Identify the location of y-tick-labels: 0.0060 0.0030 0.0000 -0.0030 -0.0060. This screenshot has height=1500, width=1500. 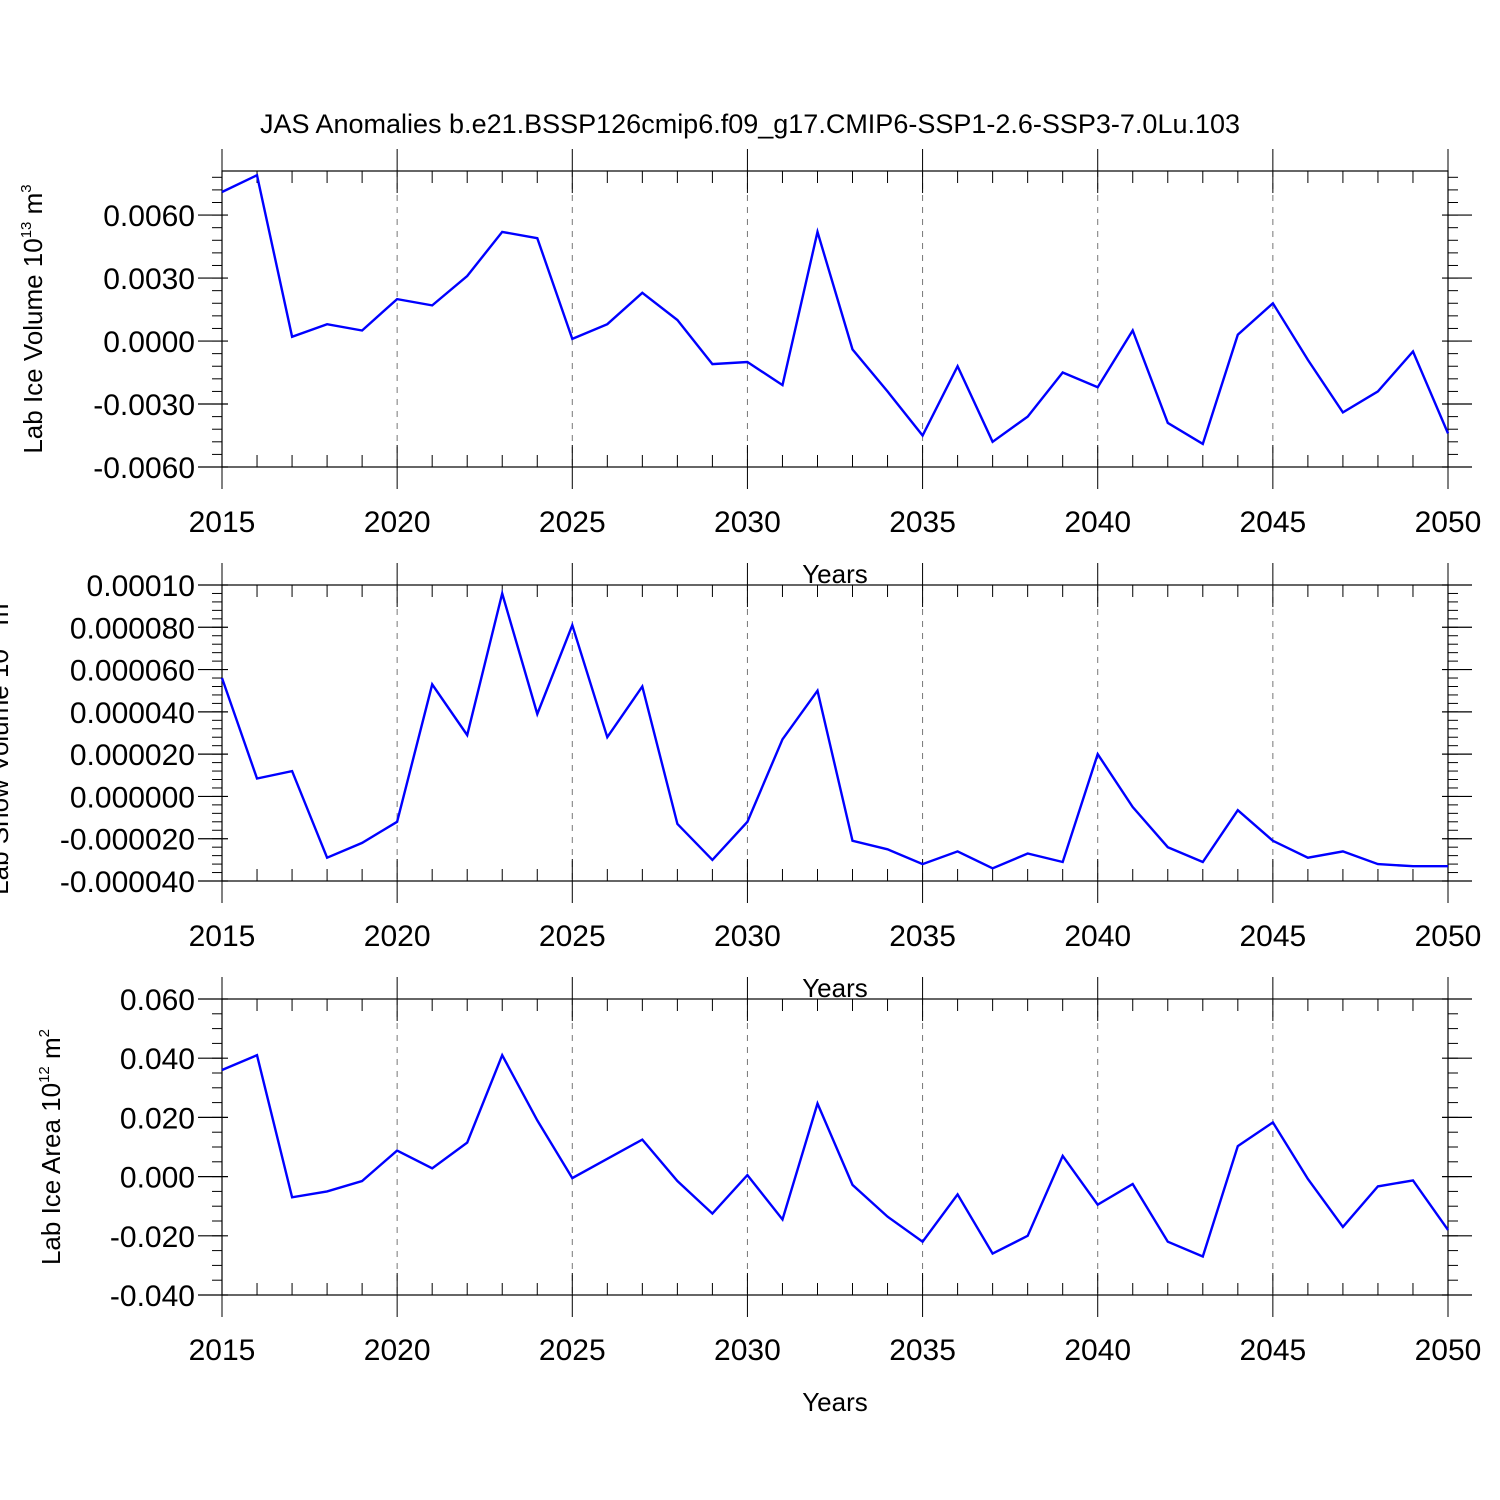
(144, 342).